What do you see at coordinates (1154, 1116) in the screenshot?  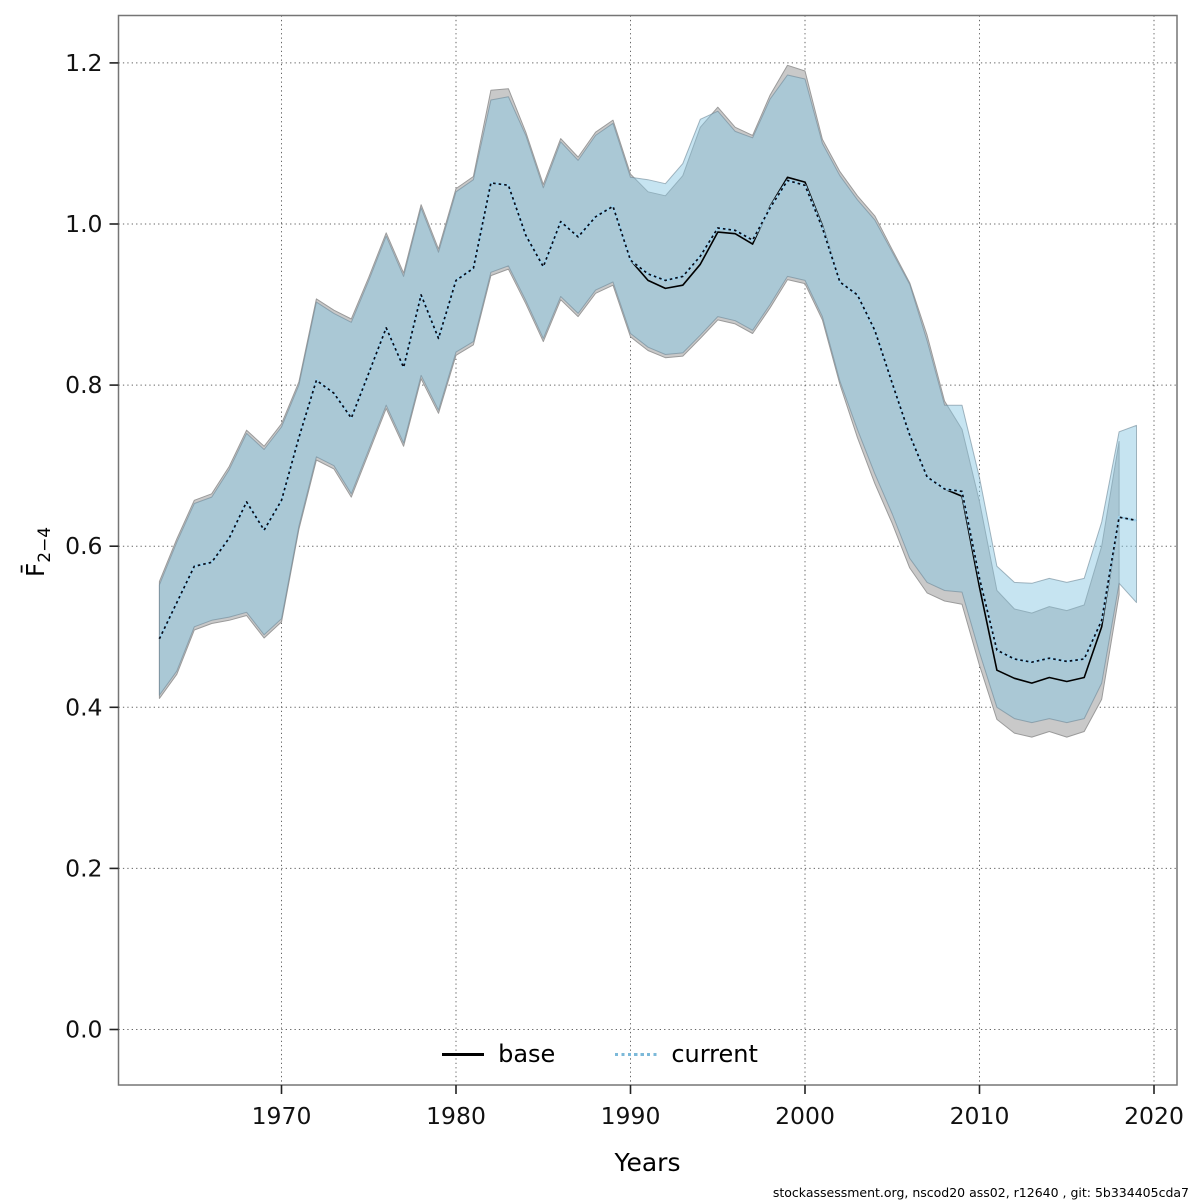 I see `x-tick-label: 2020` at bounding box center [1154, 1116].